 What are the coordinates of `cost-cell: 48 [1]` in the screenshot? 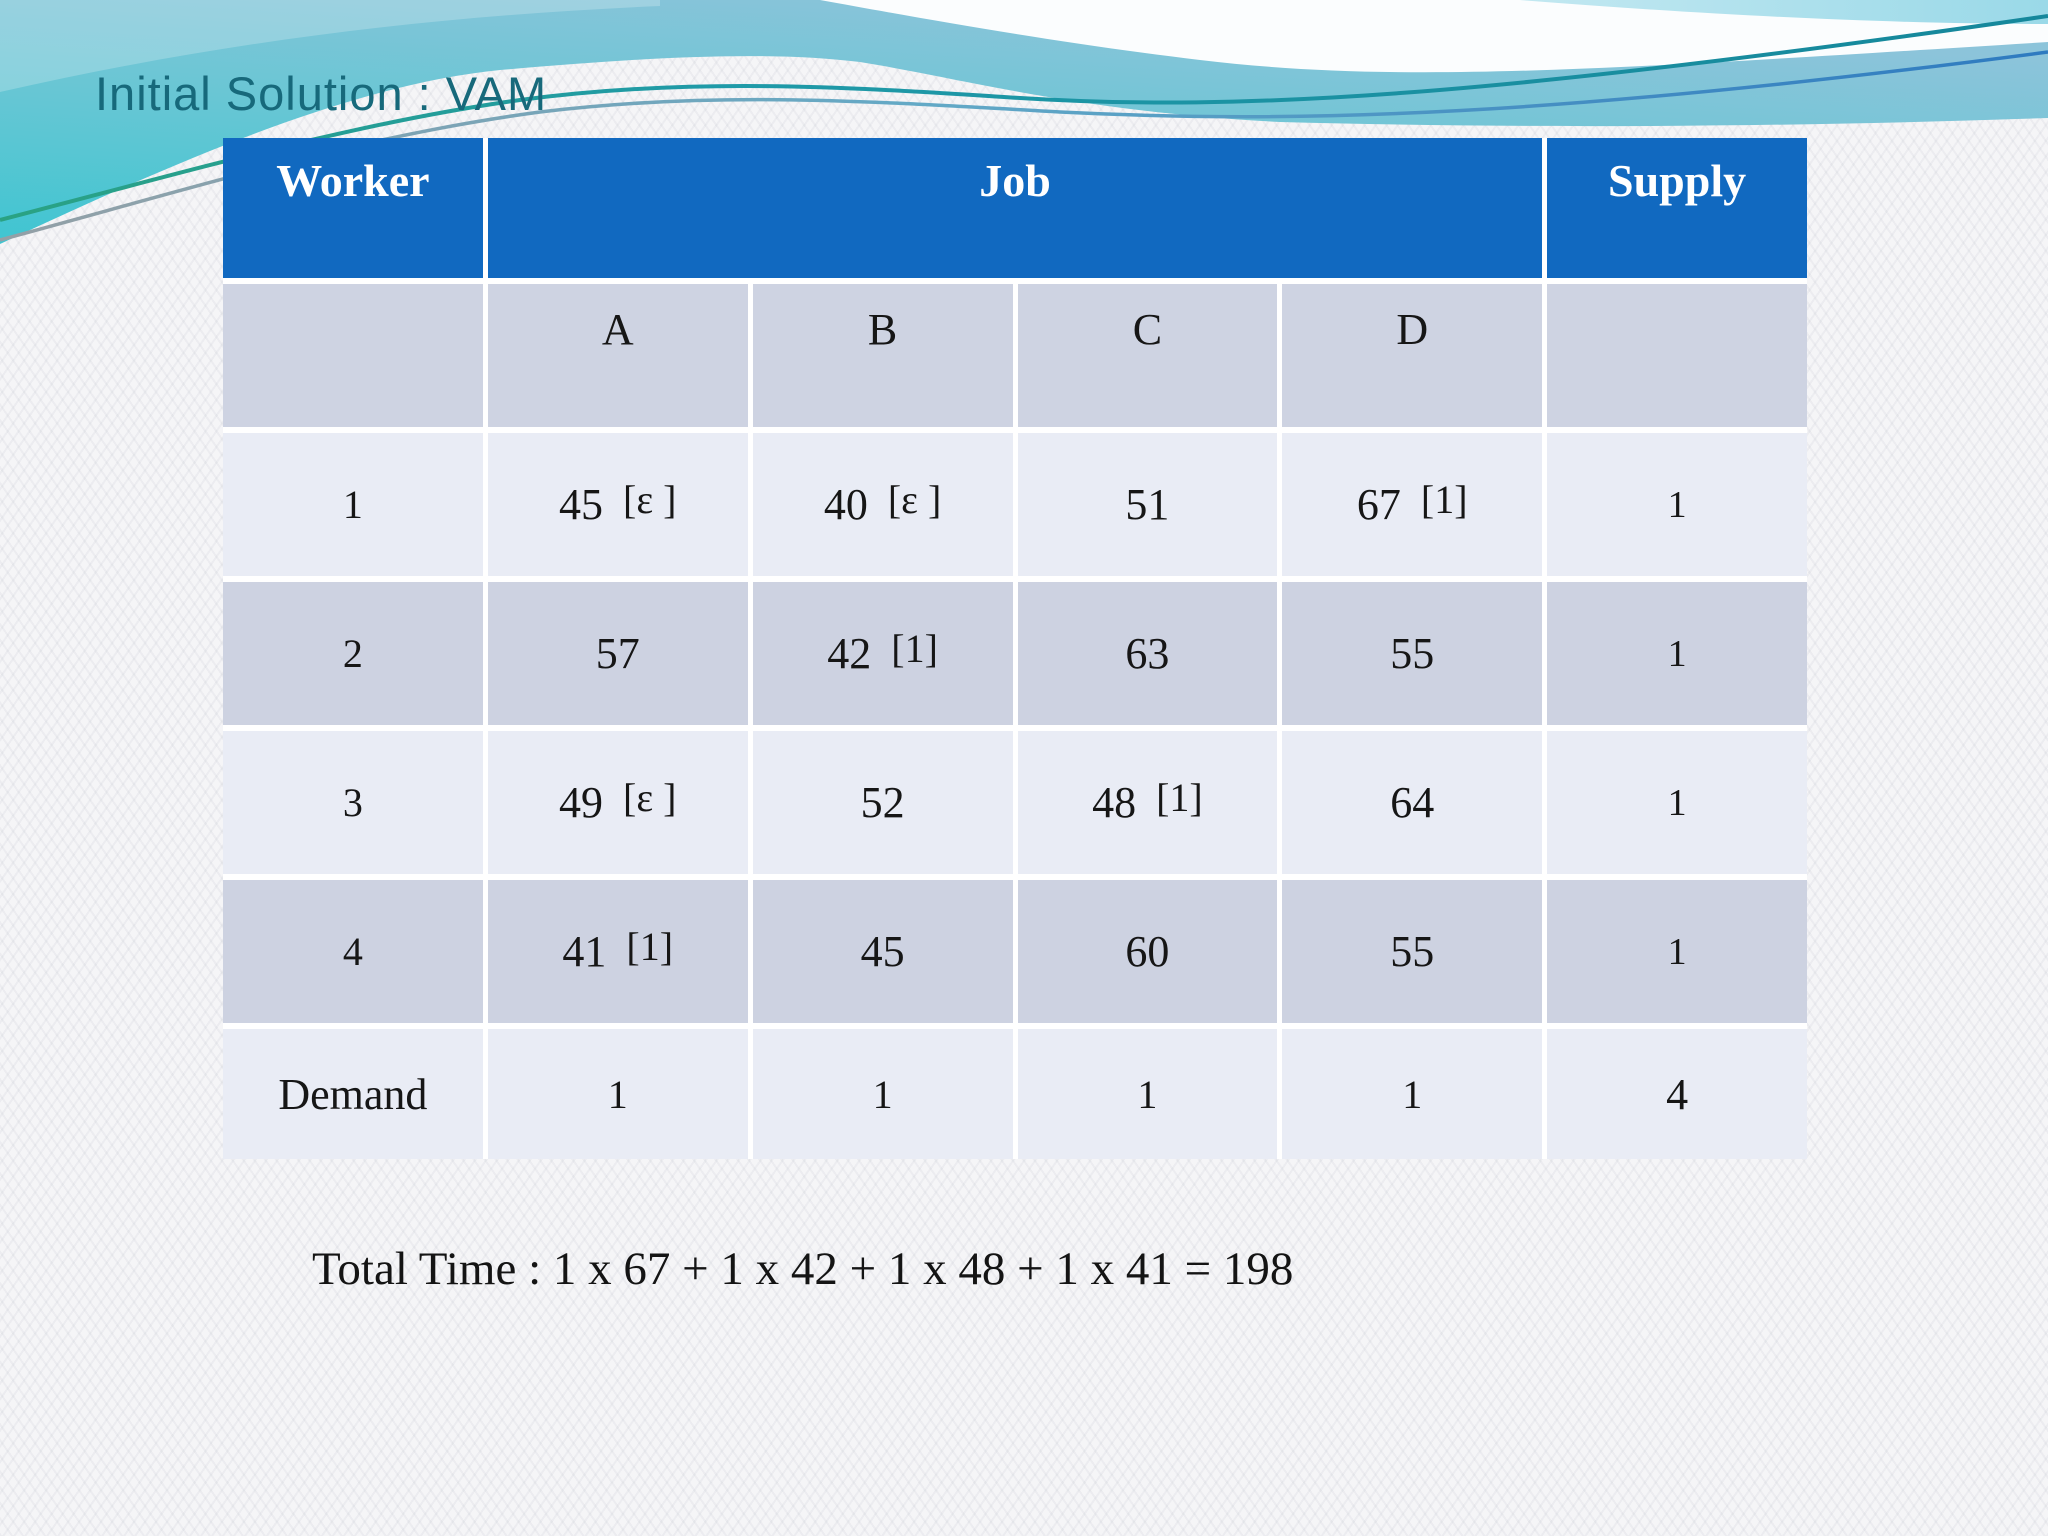 It's located at (1147, 802).